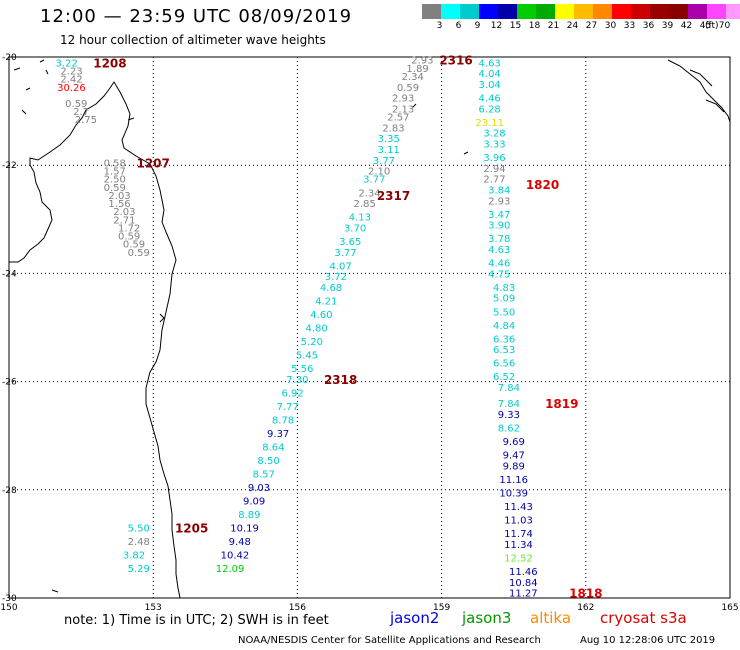 The width and height of the screenshot is (740, 650). What do you see at coordinates (196, 16) in the screenshot?
I see `page-title: 12:00 — 23:59 UTC 08/09/2019` at bounding box center [196, 16].